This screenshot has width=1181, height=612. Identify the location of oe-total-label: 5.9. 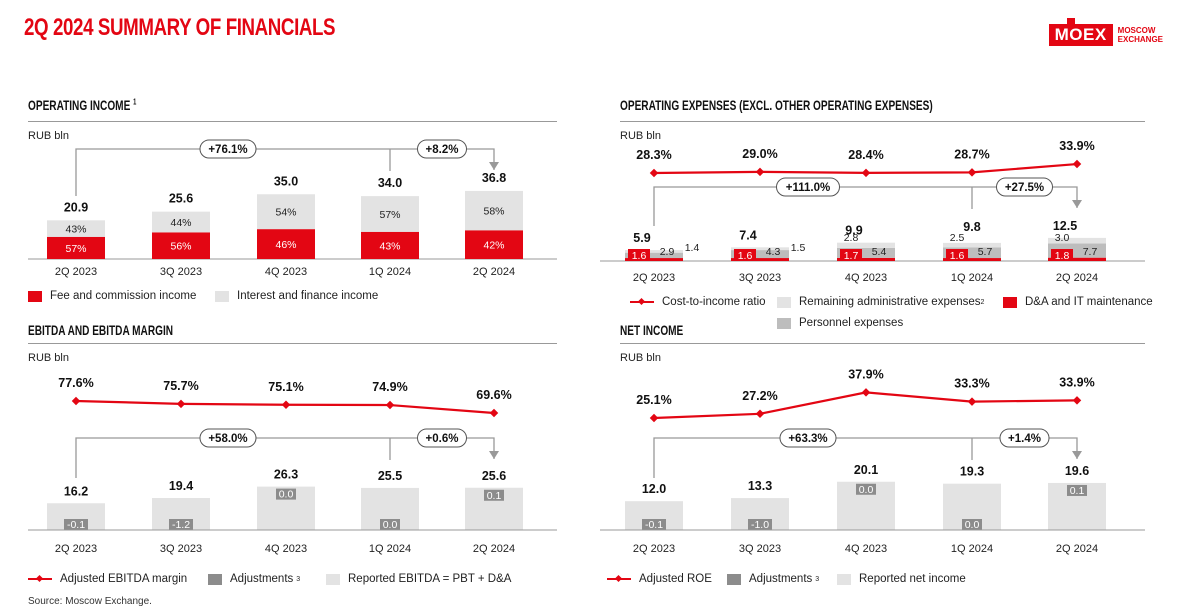
(641, 238).